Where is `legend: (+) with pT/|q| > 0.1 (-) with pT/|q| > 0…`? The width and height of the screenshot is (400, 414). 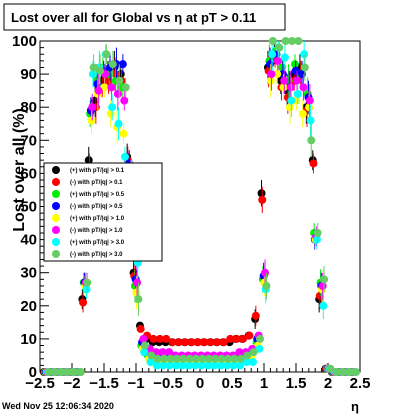
legend: (+) with pT/|q| > 0.1 (-) with pT/|q| > 0… is located at coordinates (88, 212).